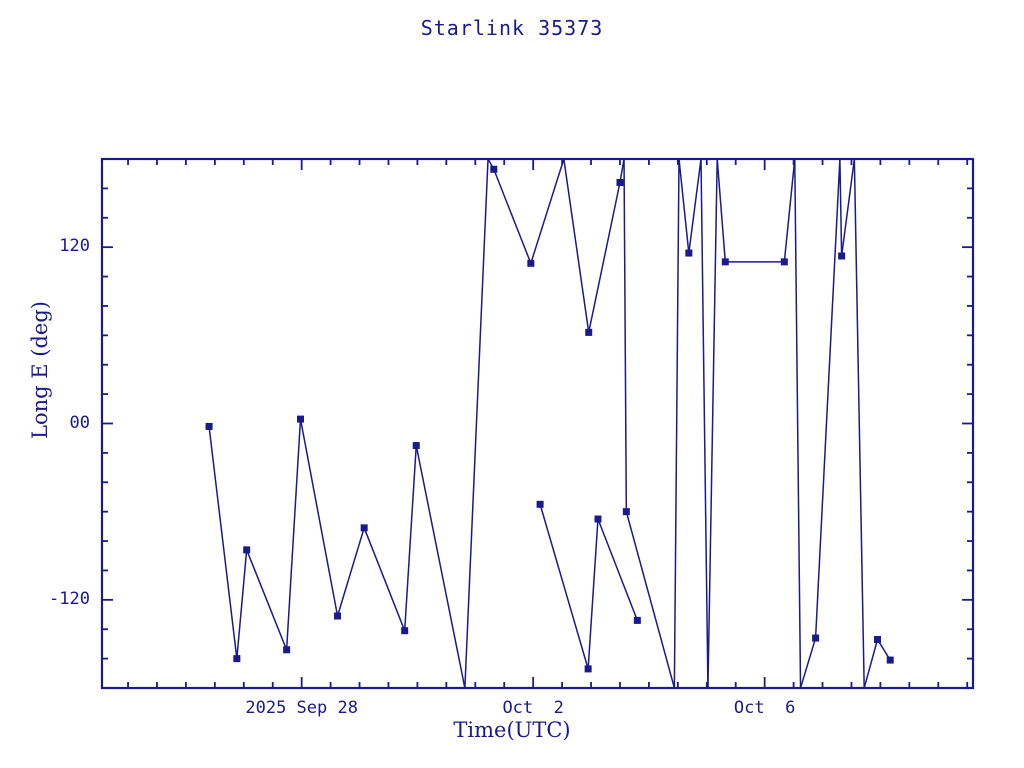 This screenshot has width=1024, height=768. I want to click on y-tick-label-0: 00, so click(79, 422).